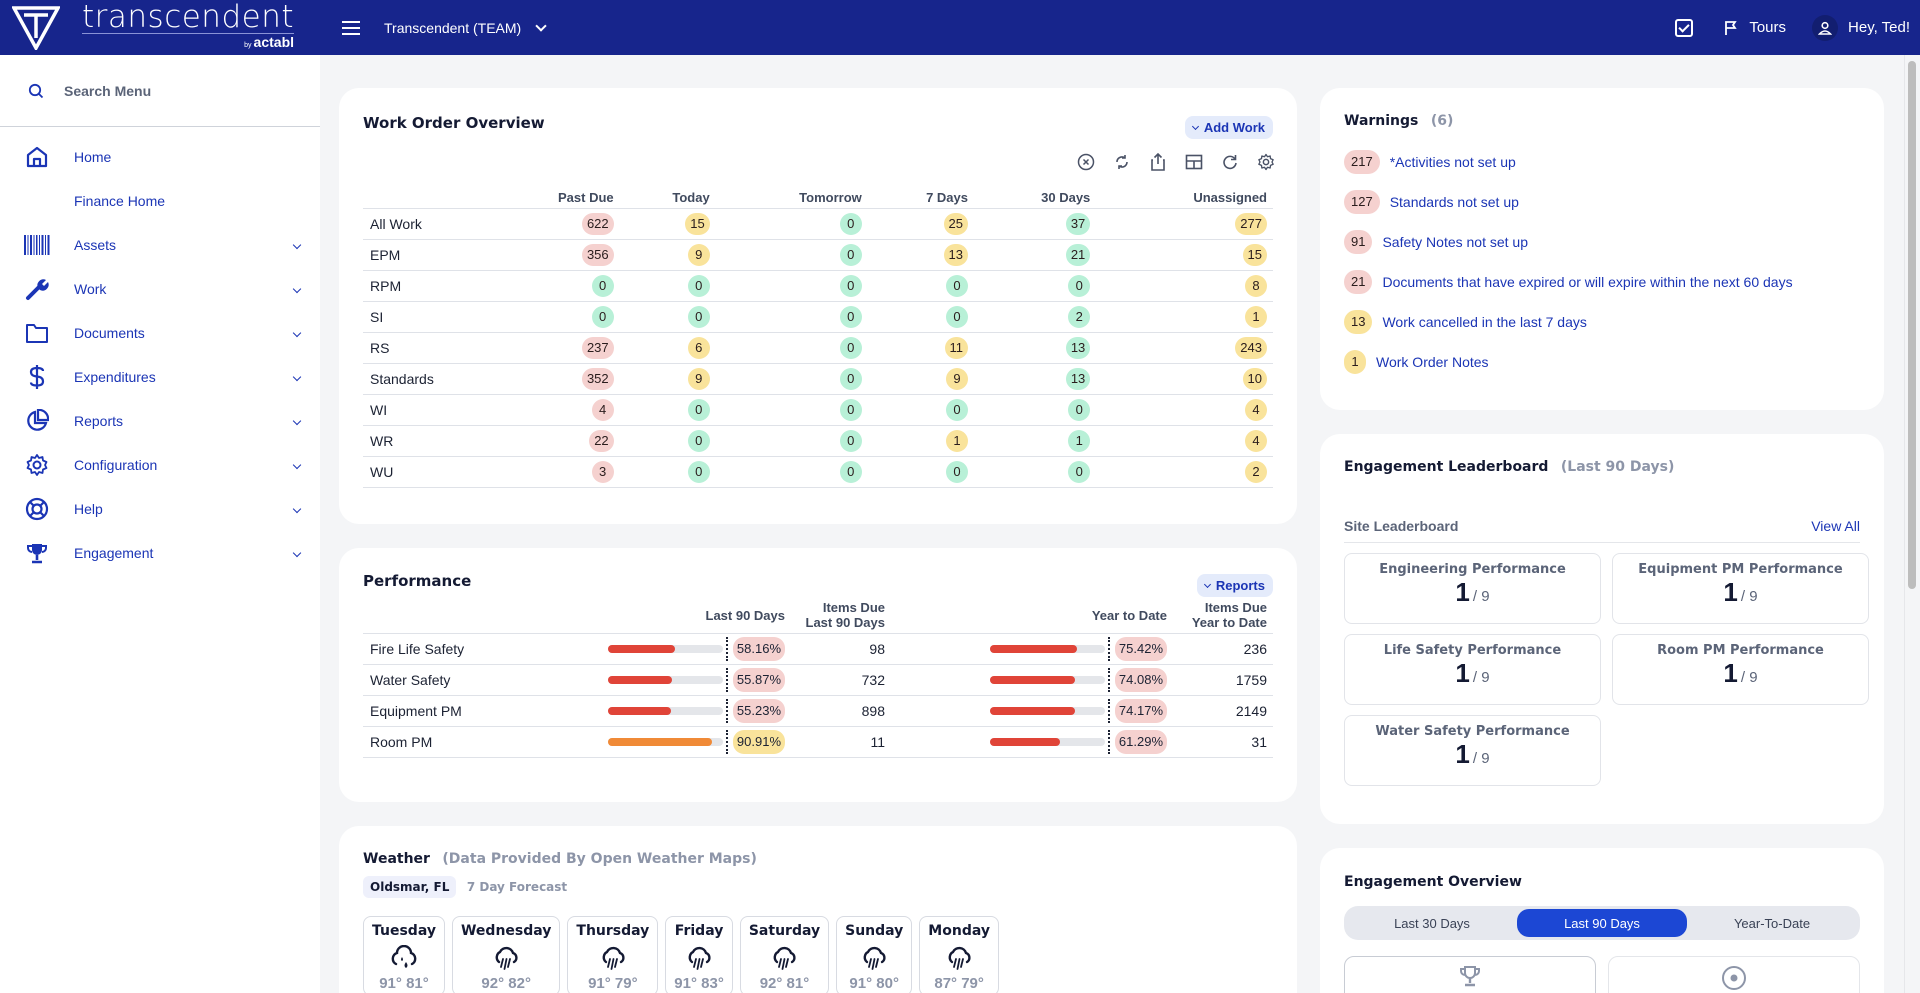 Image resolution: width=1920 pixels, height=993 pixels. What do you see at coordinates (947, 197) in the screenshot?
I see `column-header: 7 Days` at bounding box center [947, 197].